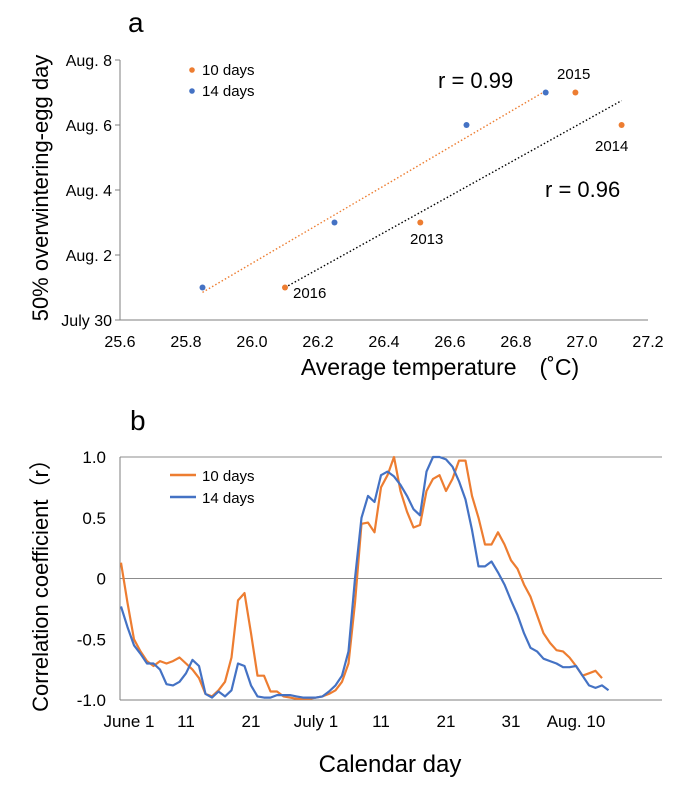  I want to click on panel-b-x-tick-label: Aug. 10, so click(576, 721).